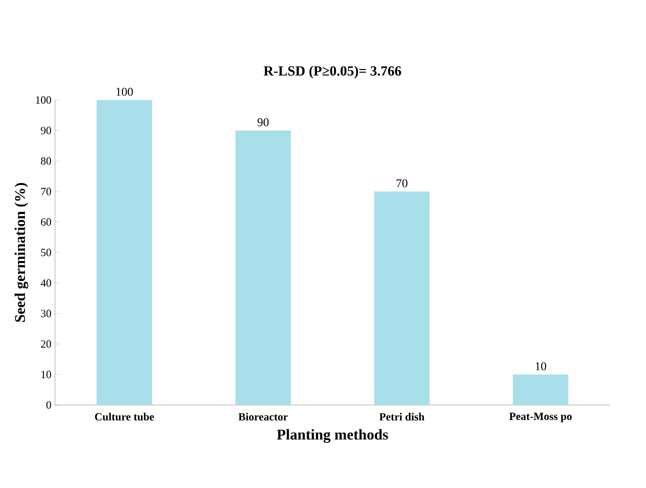  I want to click on y-tick-label: 0, so click(49, 405).